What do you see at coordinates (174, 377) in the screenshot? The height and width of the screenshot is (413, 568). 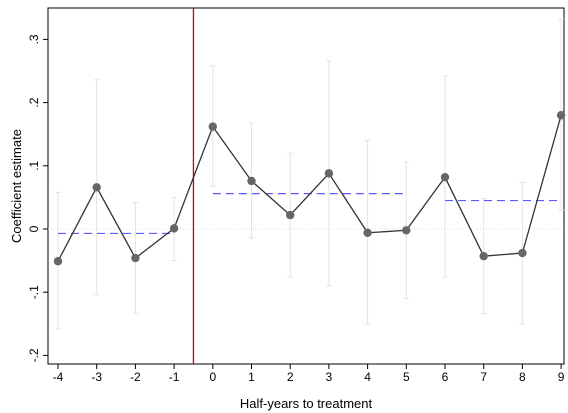 I see `x-tick-label: -1` at bounding box center [174, 377].